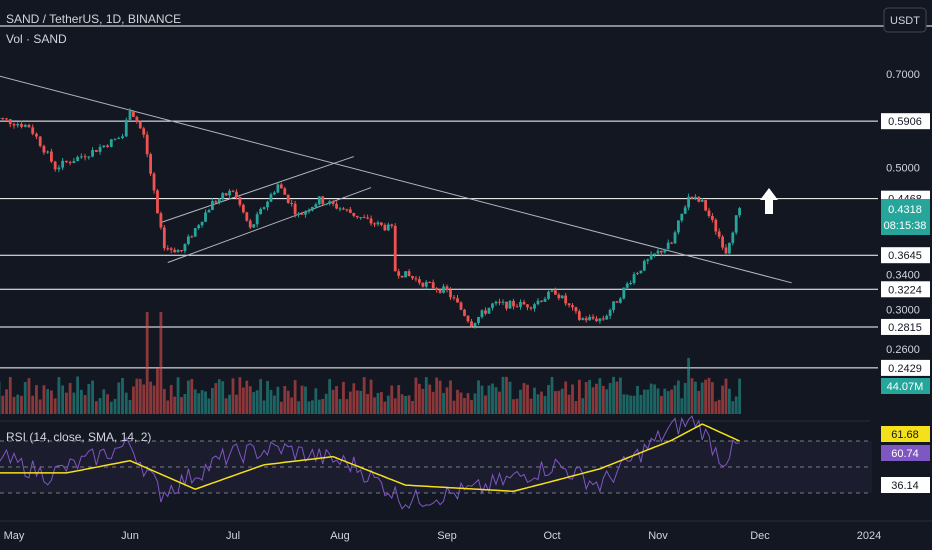 Image resolution: width=932 pixels, height=550 pixels. I want to click on price-axis: 0.7000 0.5000 0.3400 0.3000 0.2600, so click(903, 212).